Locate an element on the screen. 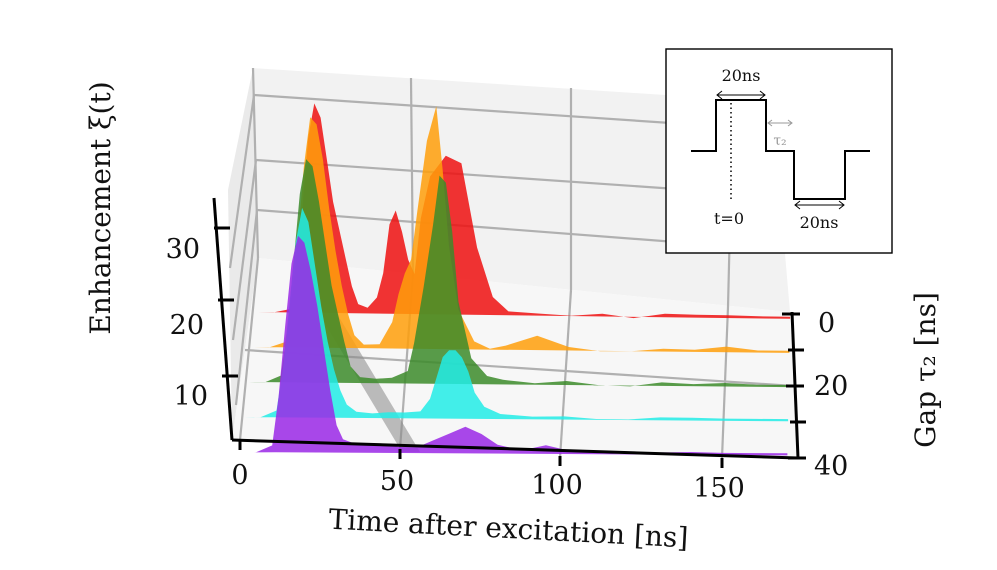 The width and height of the screenshot is (997, 570). x-tick-label: 100 is located at coordinates (557, 485).